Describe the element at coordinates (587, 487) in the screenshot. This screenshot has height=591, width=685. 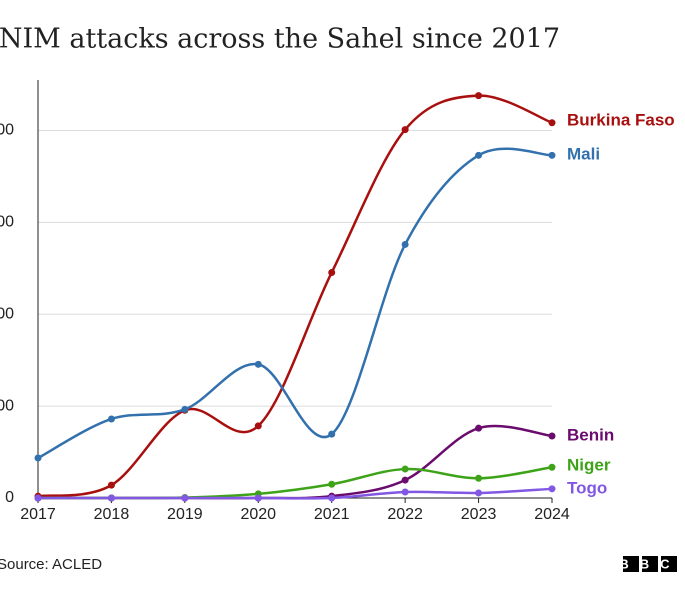
I see `legend-label: Togo` at that location.